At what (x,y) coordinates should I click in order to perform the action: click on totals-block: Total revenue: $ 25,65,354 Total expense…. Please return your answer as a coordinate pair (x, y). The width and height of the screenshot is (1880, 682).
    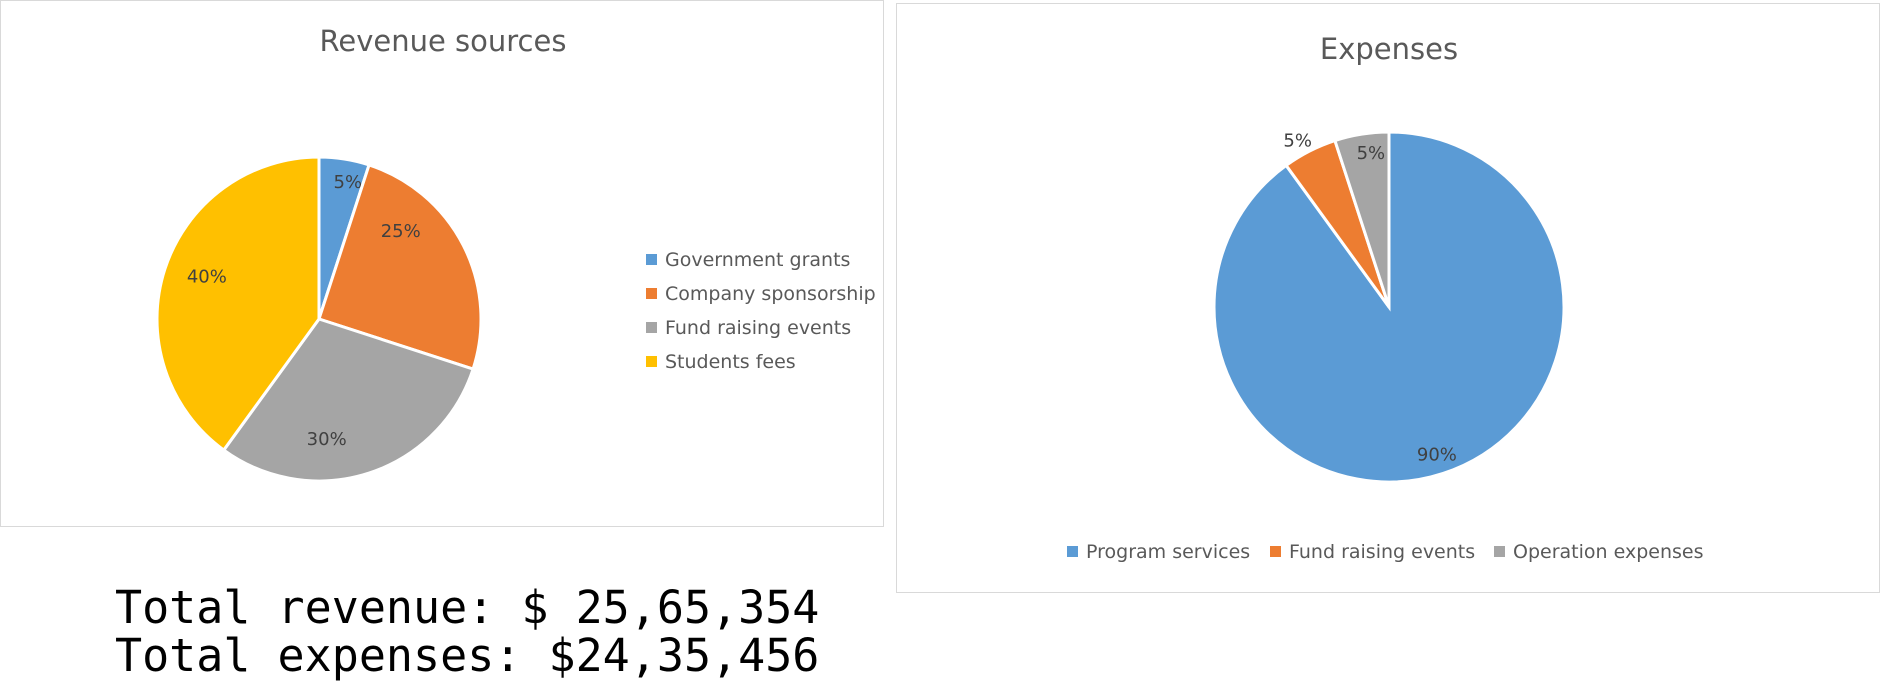
    Looking at the image, I should click on (467, 632).